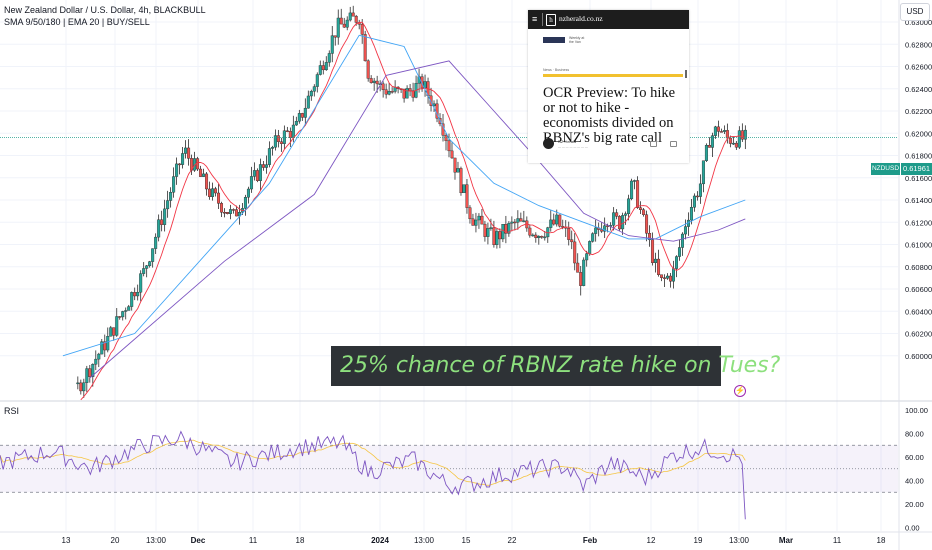 The image size is (932, 550). Describe the element at coordinates (740, 391) in the screenshot. I see `lightning-event-icon: ⚡` at that location.